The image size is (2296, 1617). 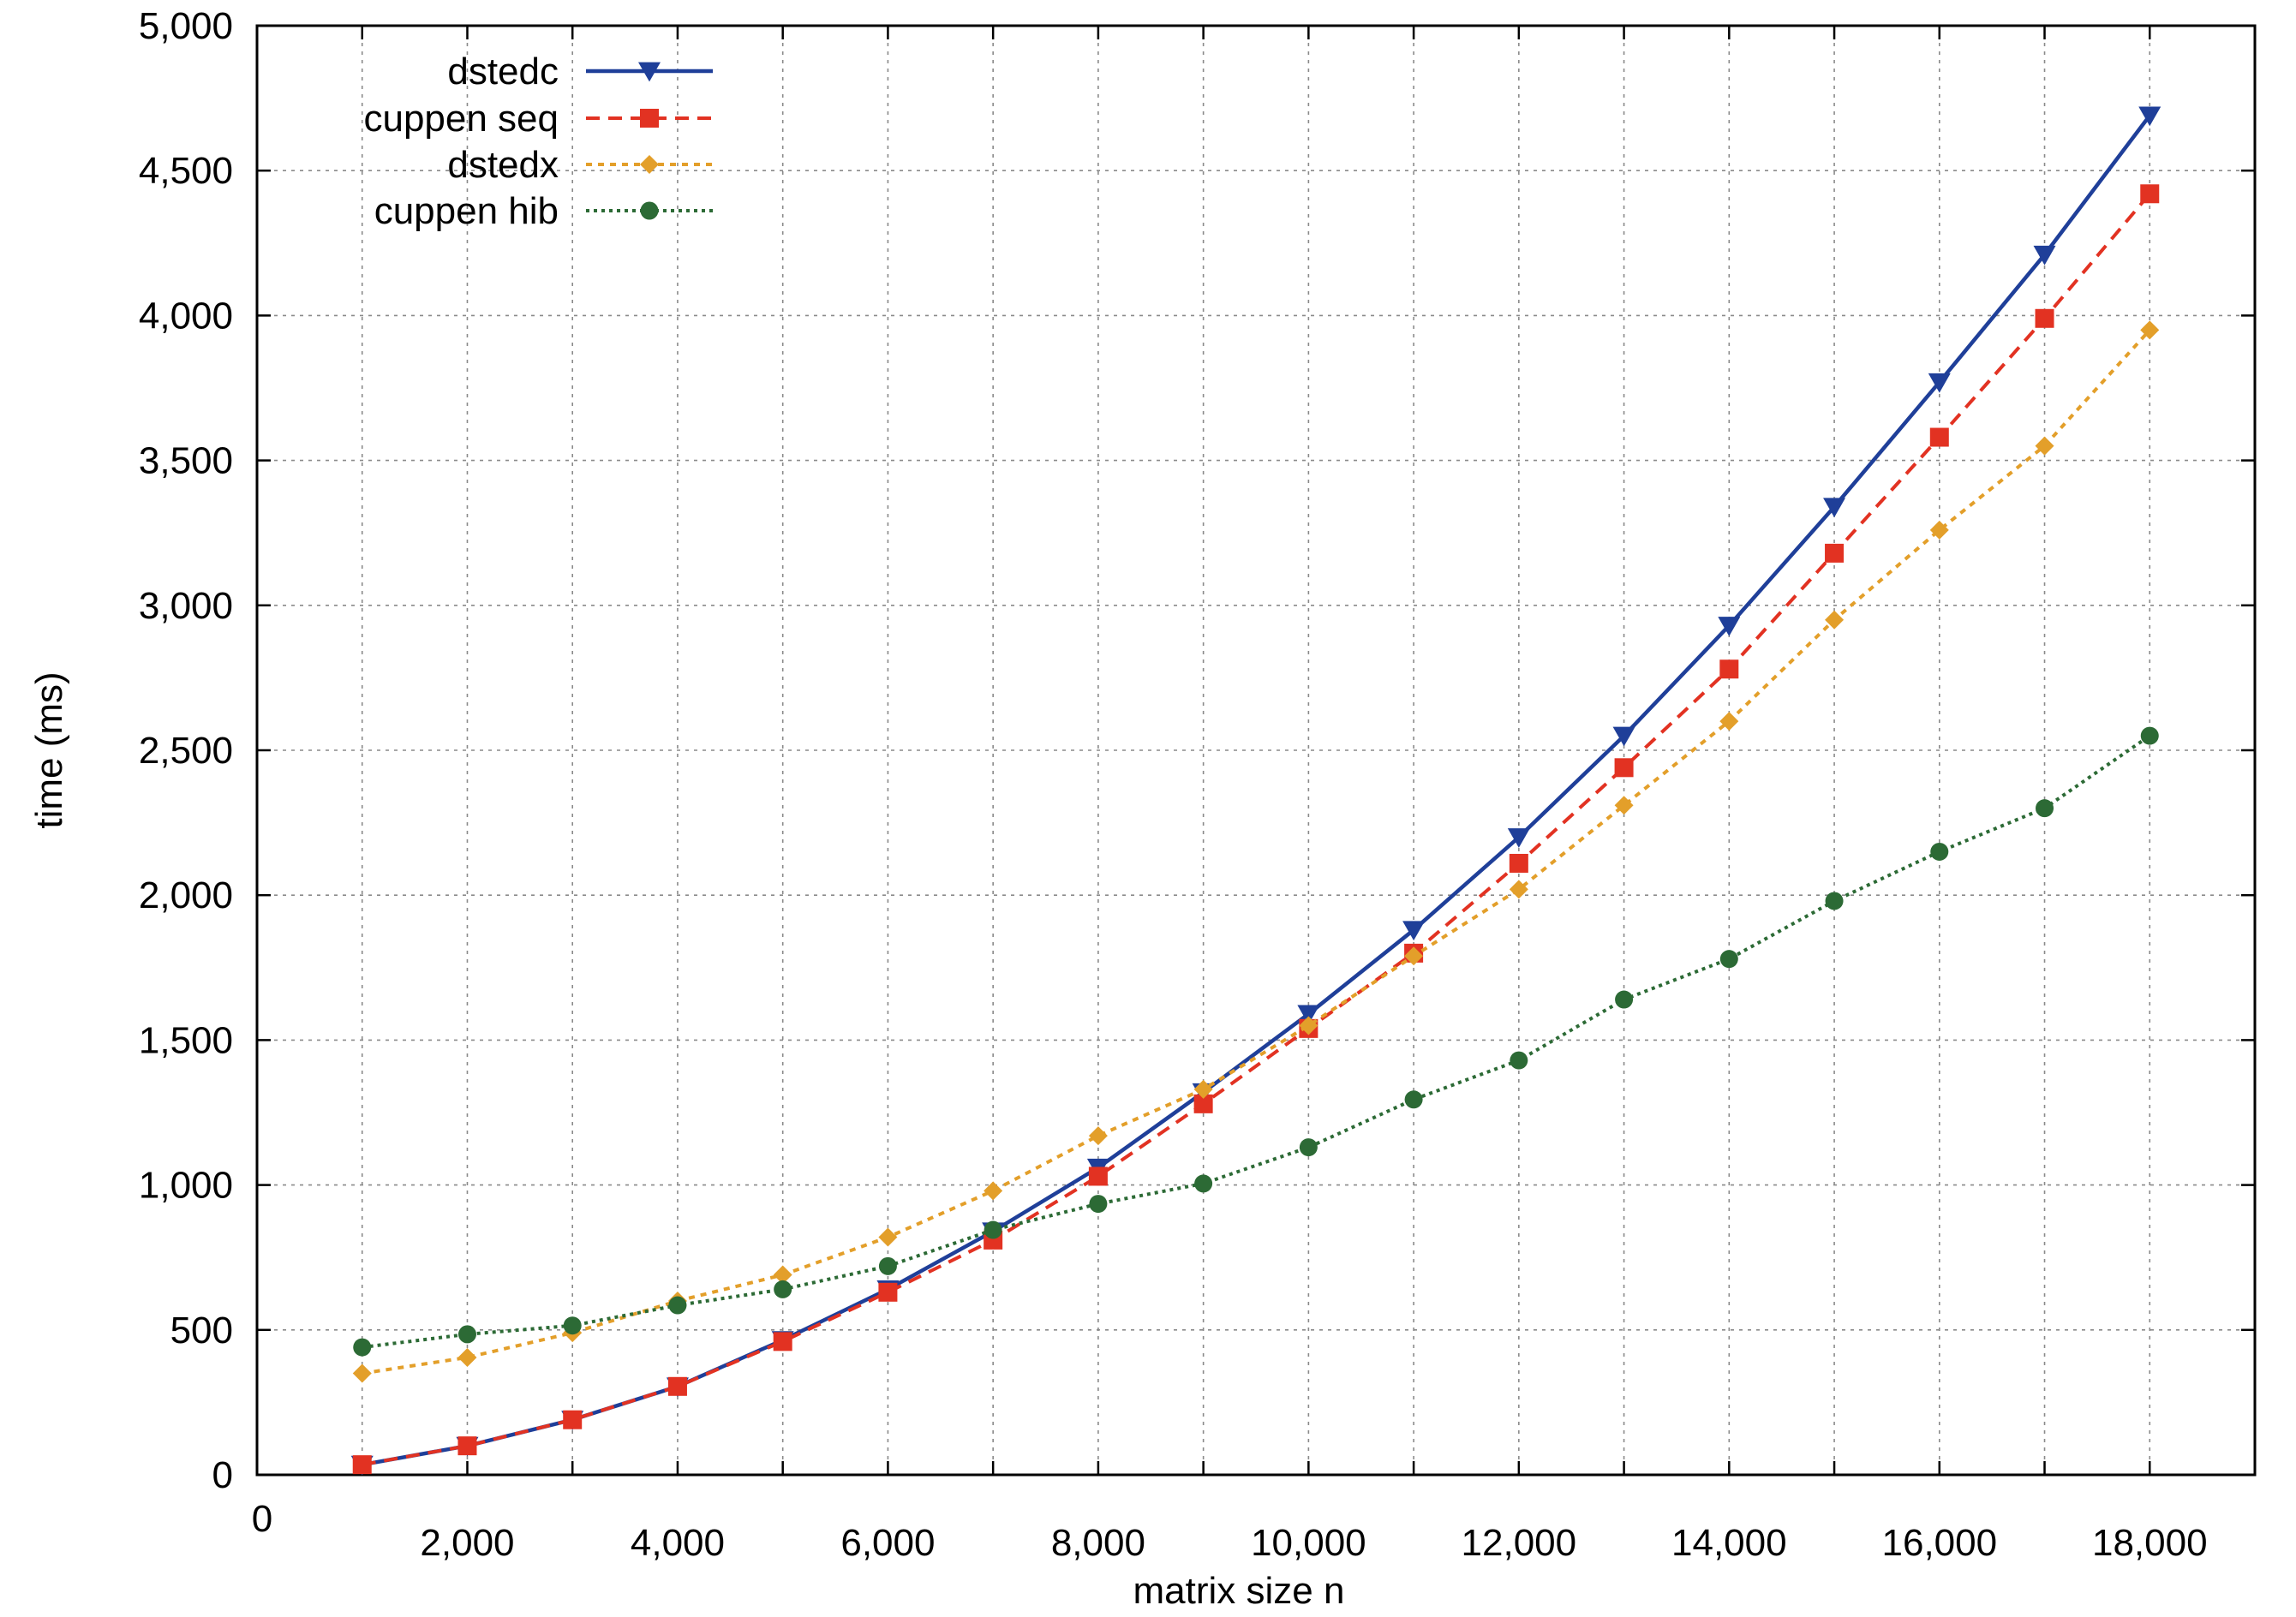 What do you see at coordinates (678, 1543) in the screenshot?
I see `x-tick-label: 4,000` at bounding box center [678, 1543].